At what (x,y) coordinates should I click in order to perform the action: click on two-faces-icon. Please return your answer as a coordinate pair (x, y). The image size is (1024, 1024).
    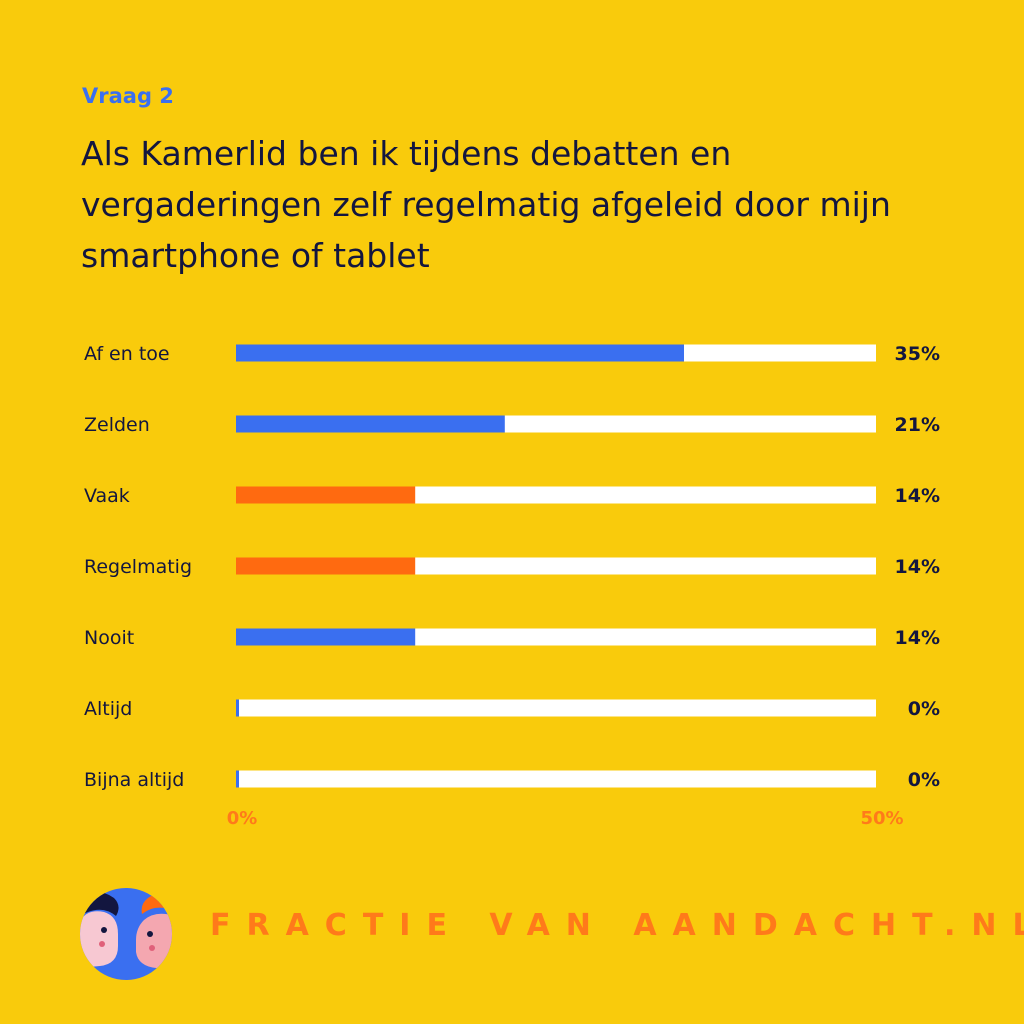
    Looking at the image, I should click on (126, 934).